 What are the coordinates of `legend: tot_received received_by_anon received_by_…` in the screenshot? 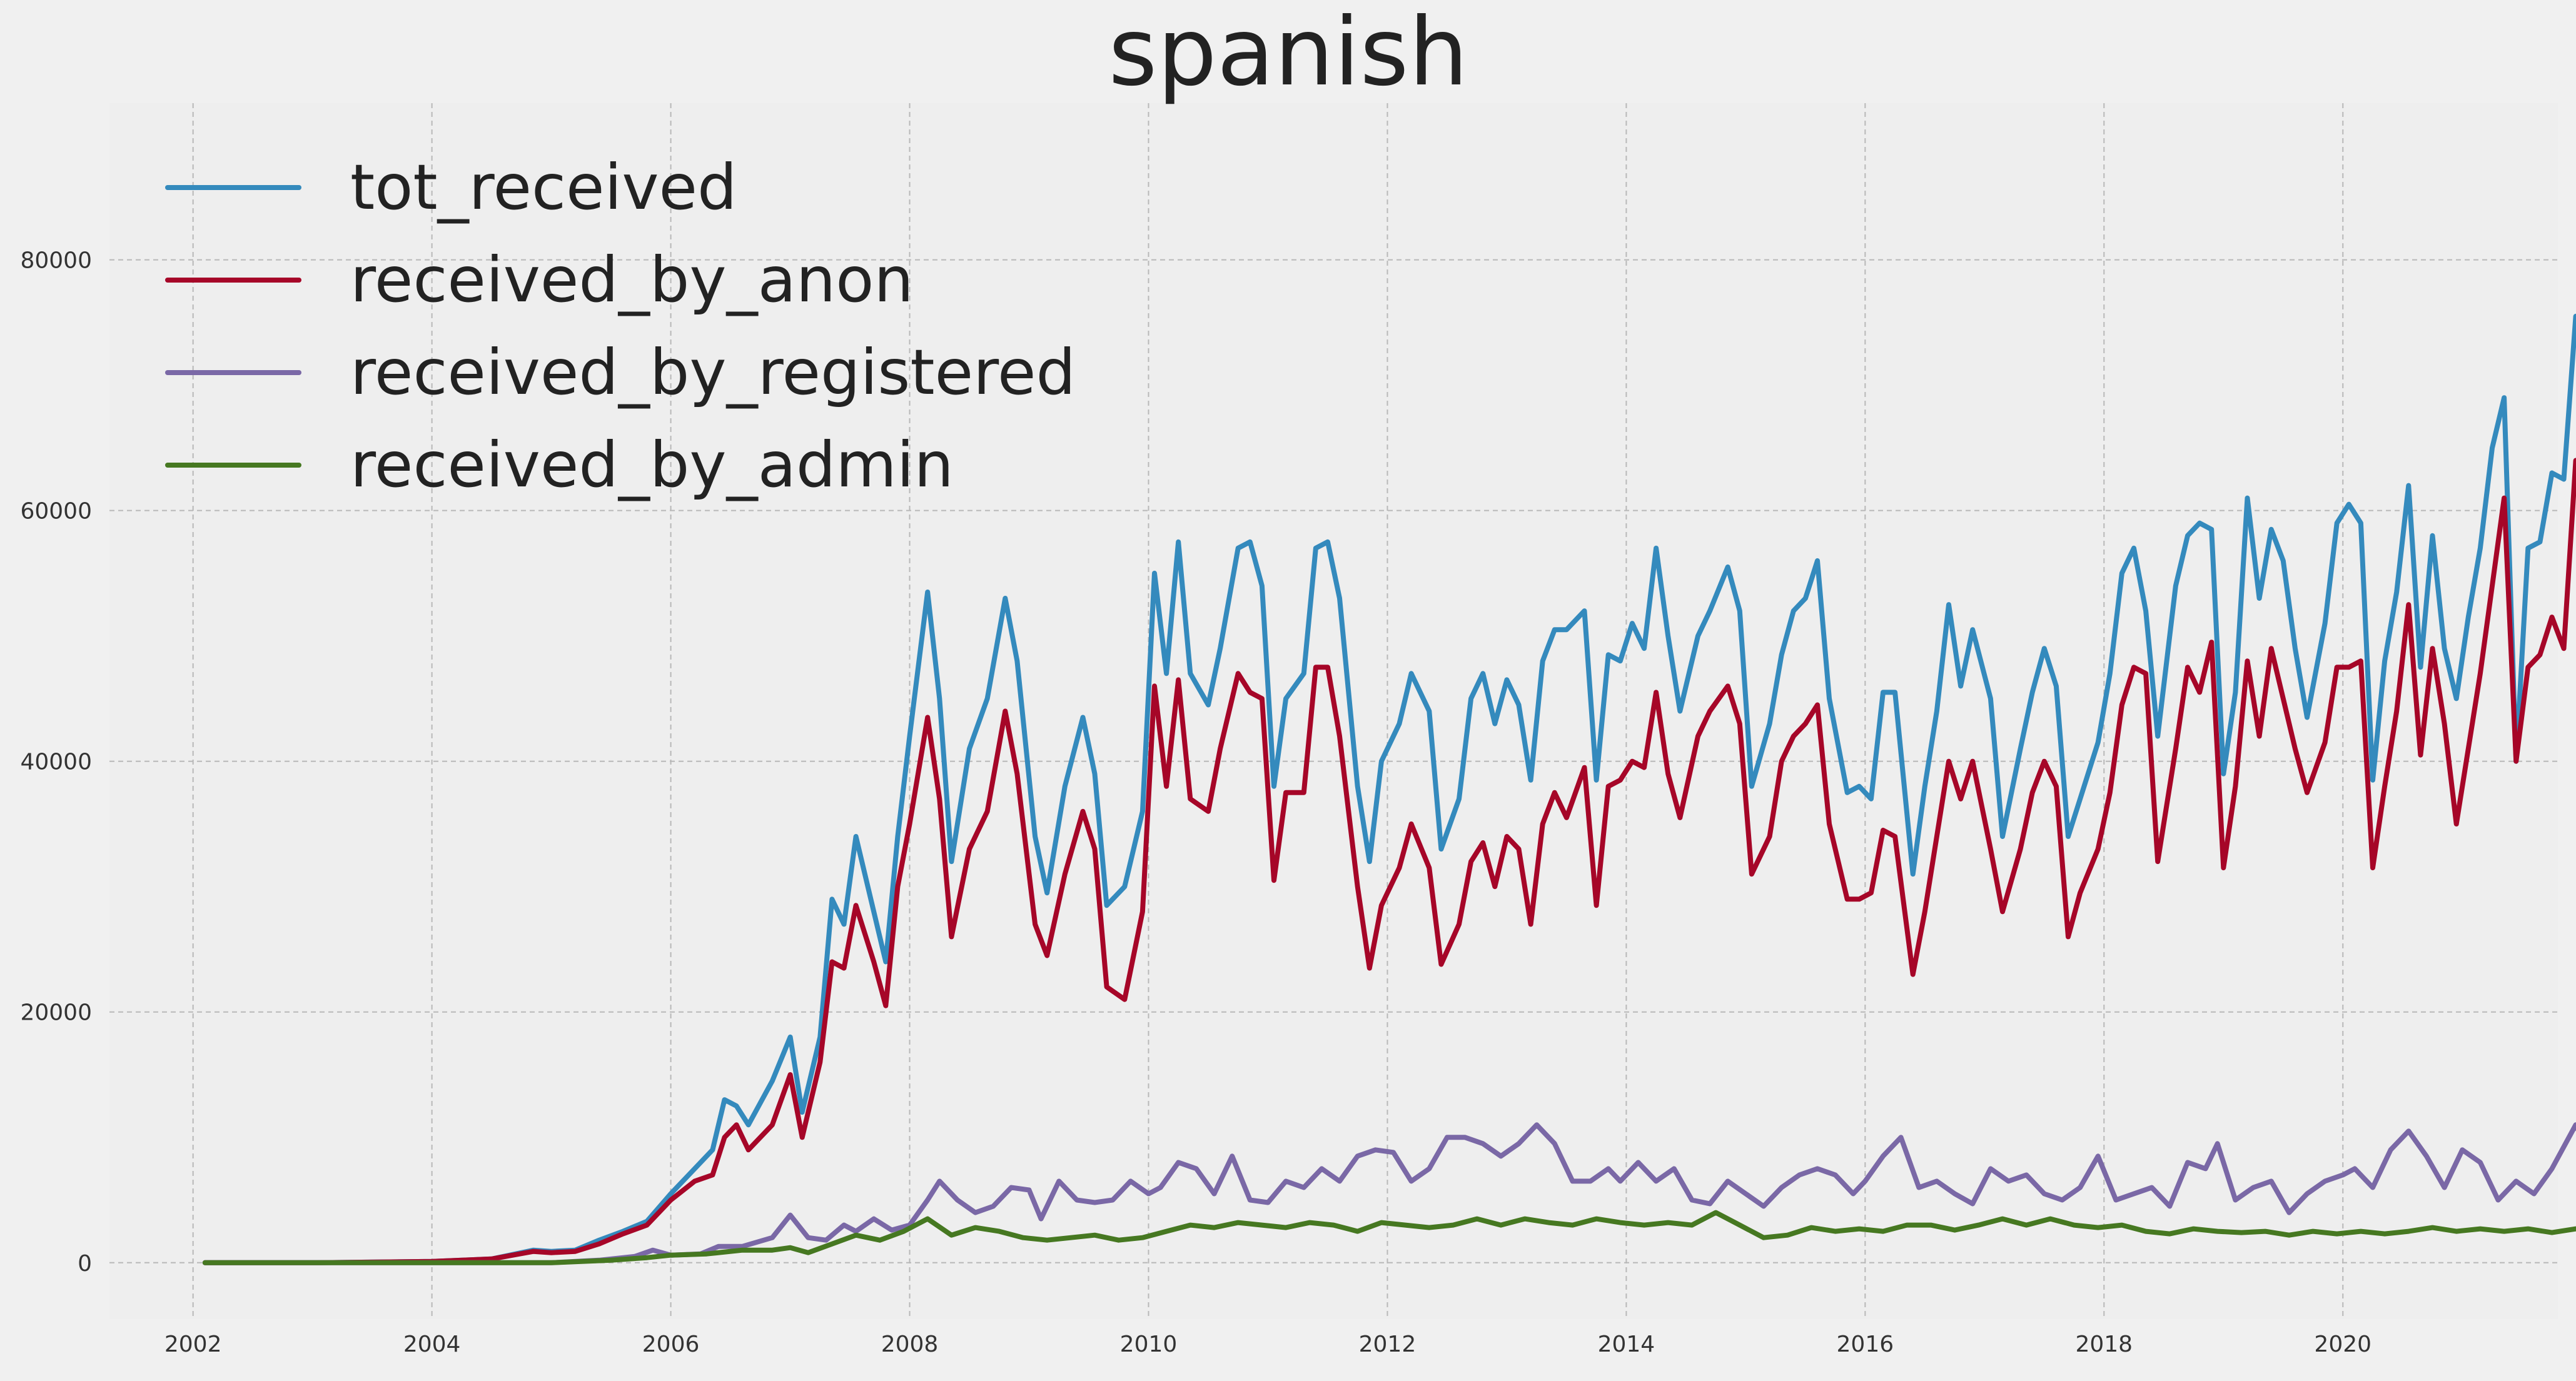 It's located at (620, 326).